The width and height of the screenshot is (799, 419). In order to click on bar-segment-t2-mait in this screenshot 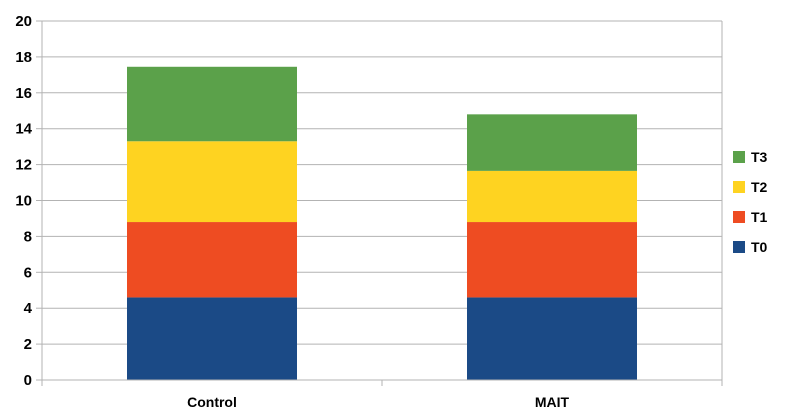, I will do `click(552, 196)`.